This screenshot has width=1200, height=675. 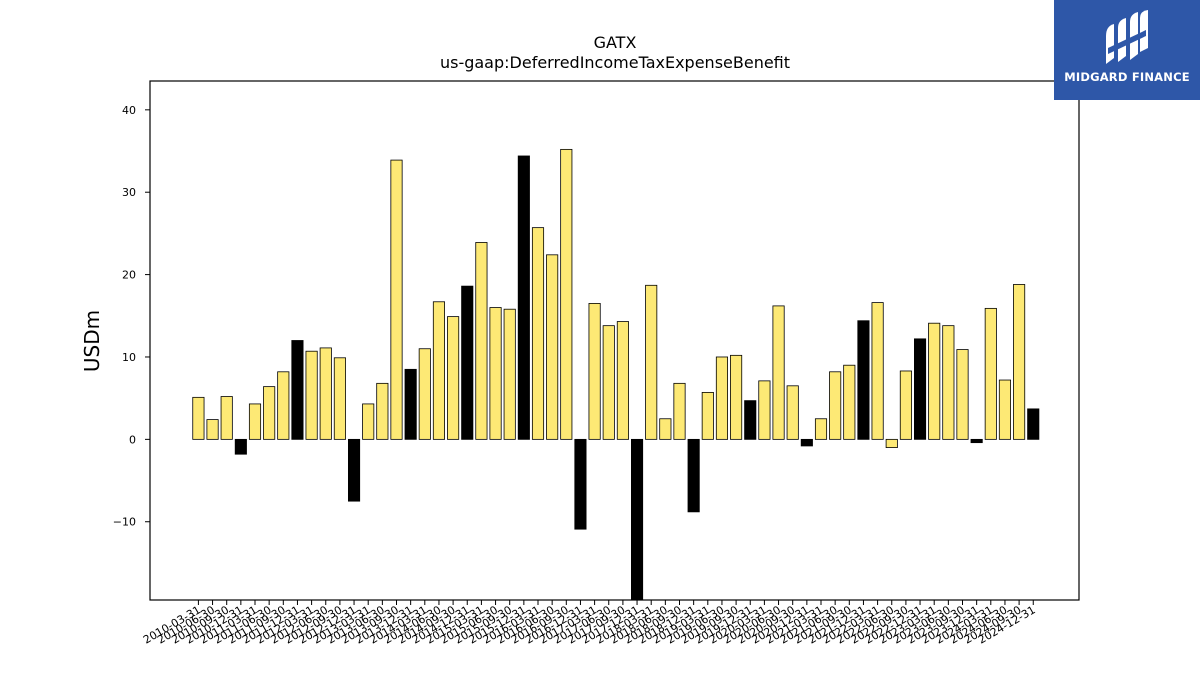 I want to click on y-axis-label: USDm, so click(x=92, y=341).